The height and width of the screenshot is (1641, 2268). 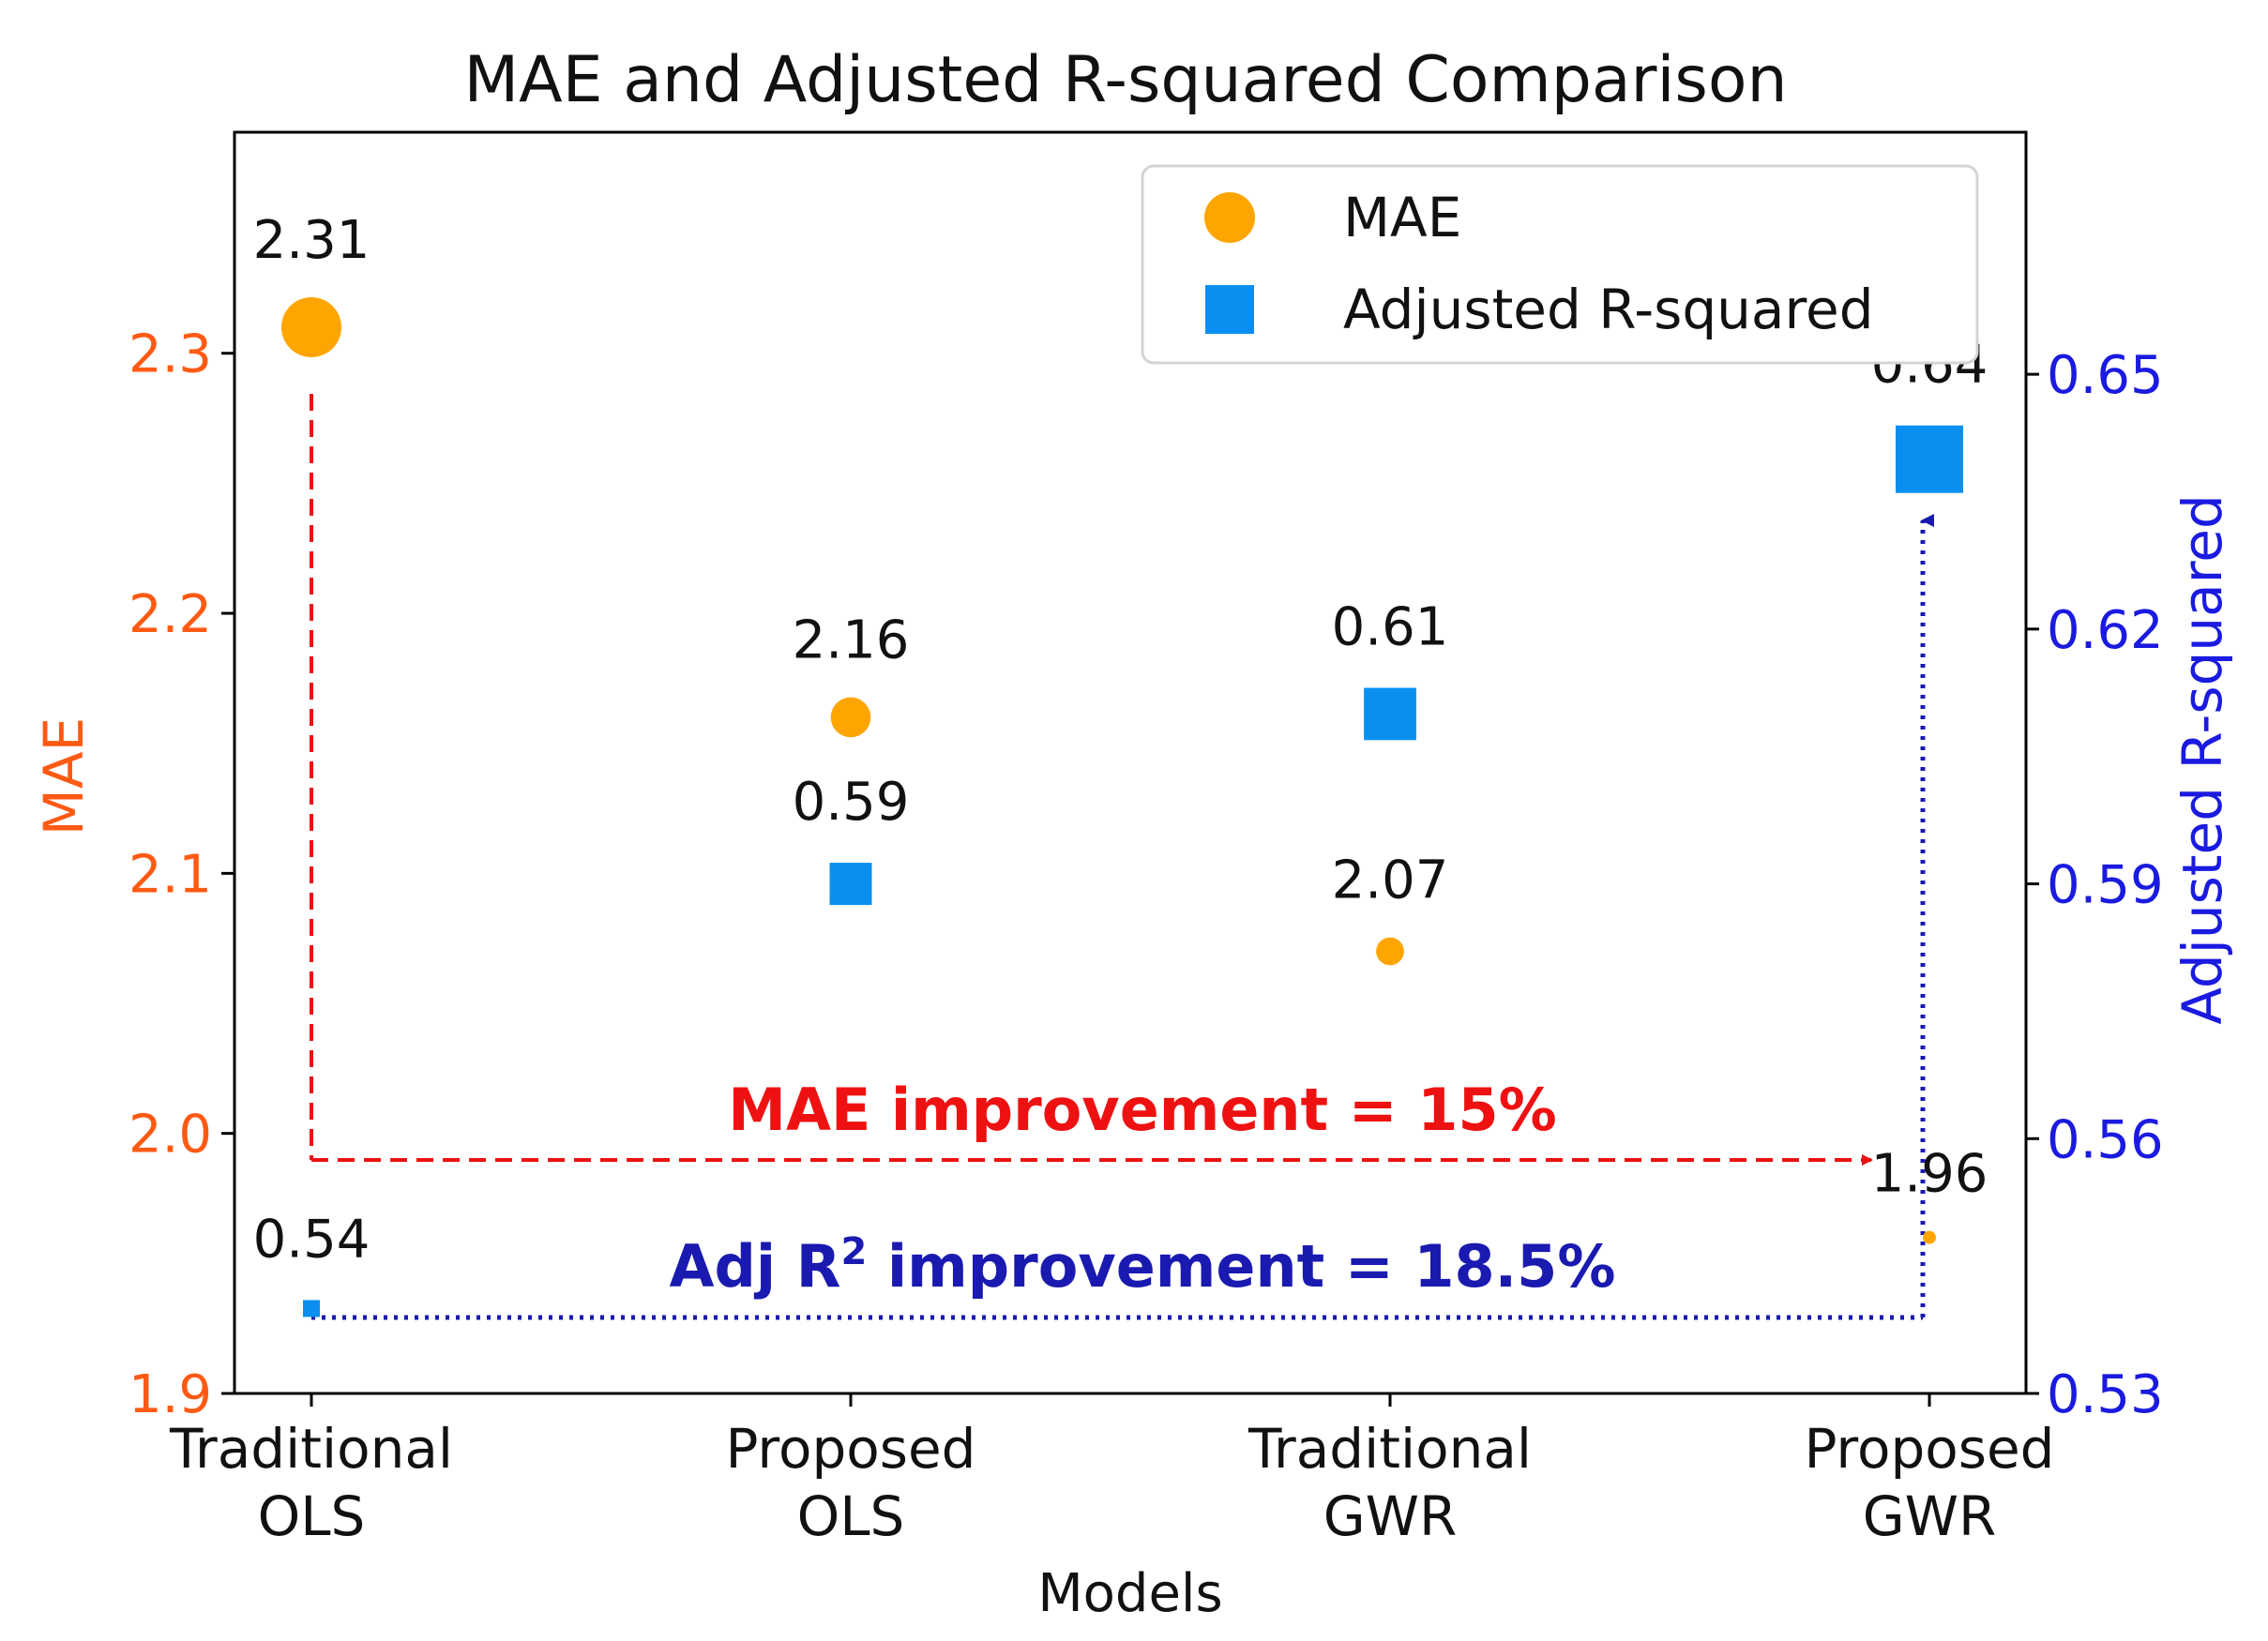 I want to click on mae-data-label-0: 2.31, so click(x=311, y=240).